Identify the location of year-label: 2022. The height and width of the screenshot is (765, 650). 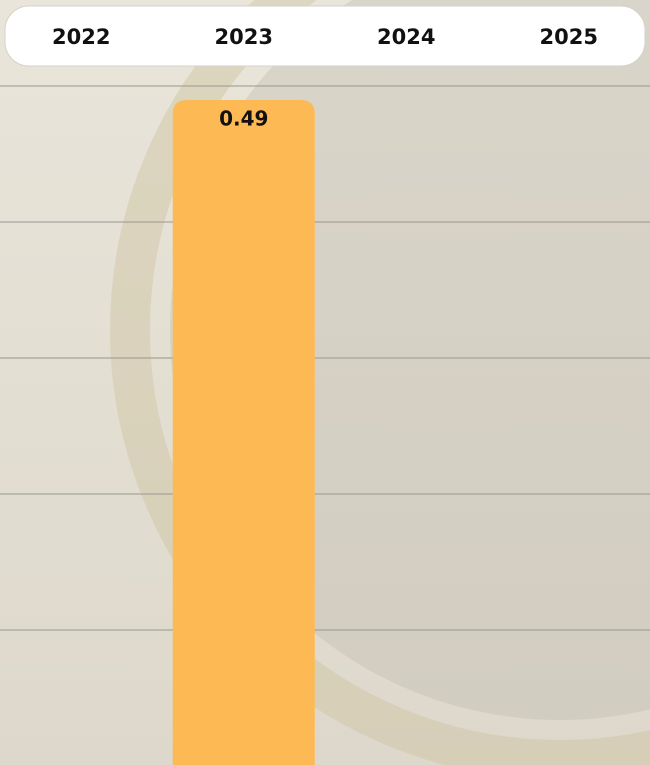
(81, 37).